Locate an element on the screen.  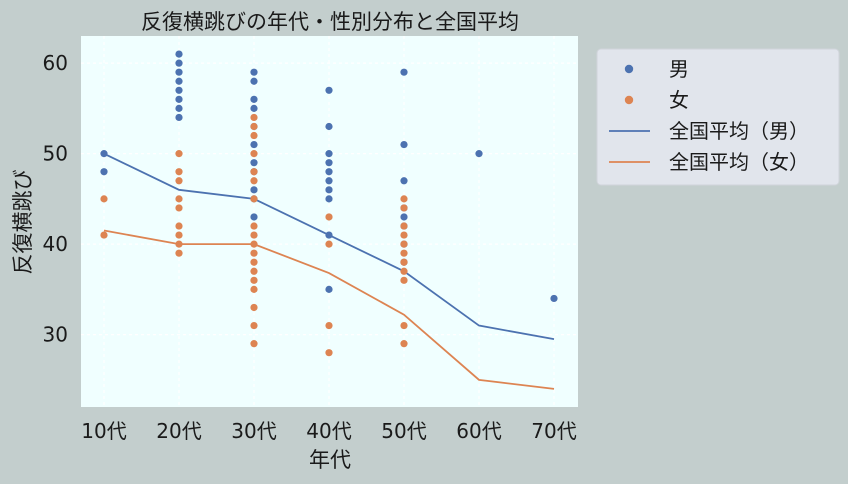
x-tick-label: 40代 is located at coordinates (328, 431).